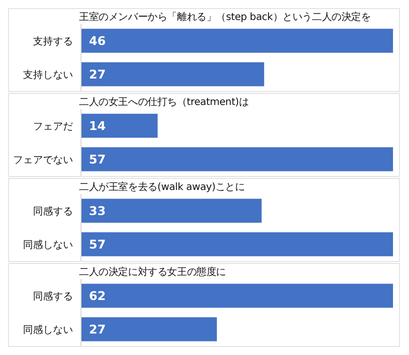 This screenshot has height=355, width=409. What do you see at coordinates (97, 125) in the screenshot?
I see `data-label: 14` at bounding box center [97, 125].